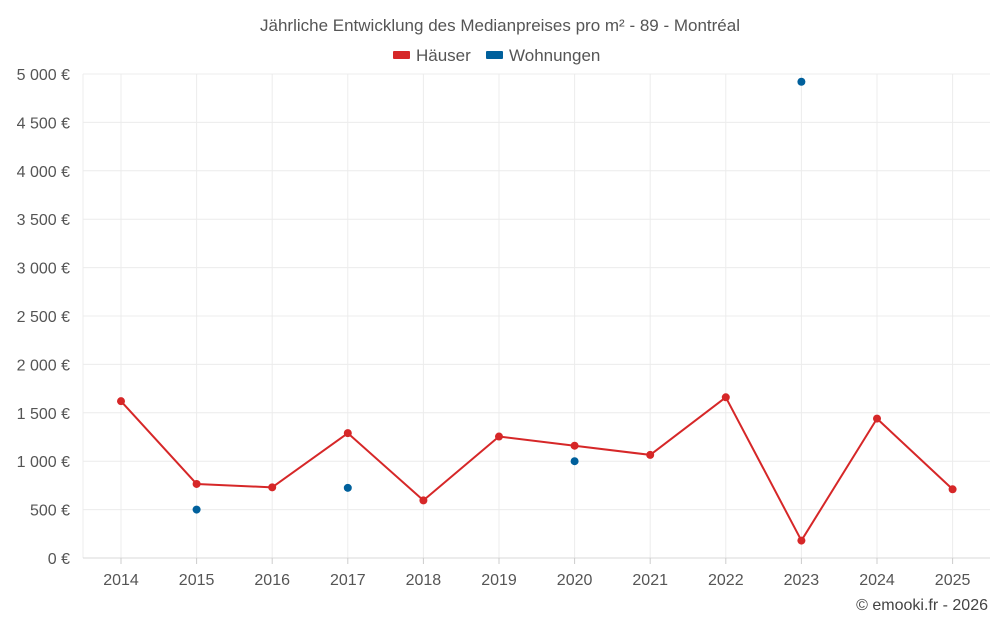 Image resolution: width=1000 pixels, height=625 pixels. I want to click on legend-item-wohnungen: Wohnungen, so click(543, 55).